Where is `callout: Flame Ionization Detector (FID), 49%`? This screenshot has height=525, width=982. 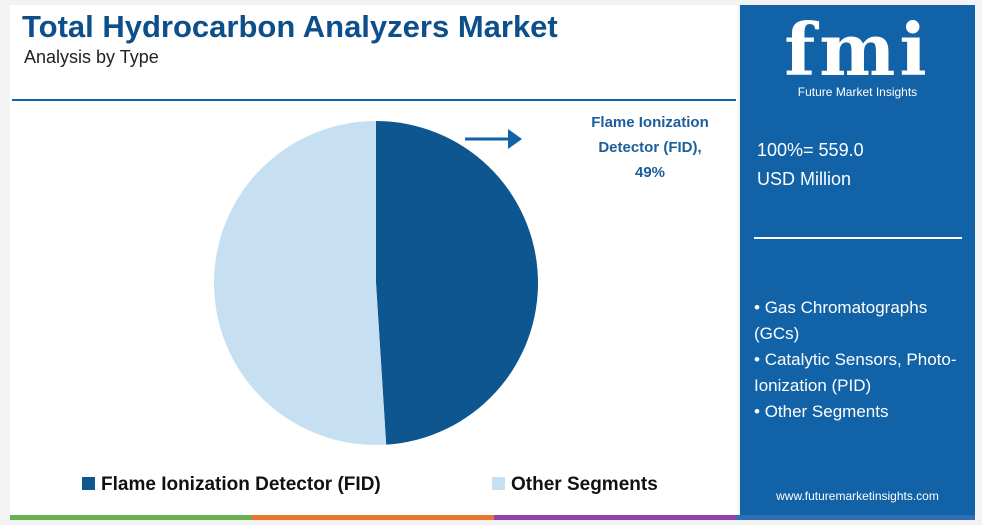 callout: Flame Ionization Detector (FID), 49% is located at coordinates (650, 147).